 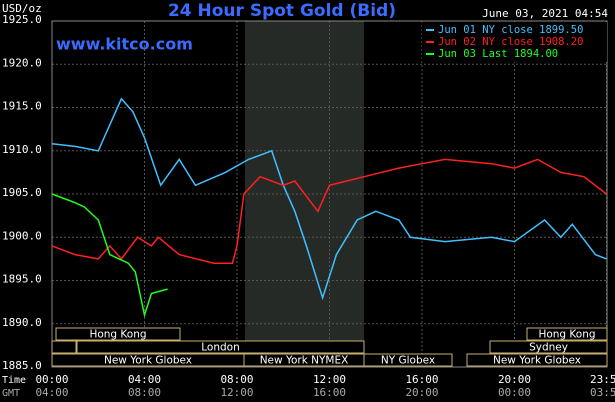 I want to click on session-empty, so click(x=64, y=347).